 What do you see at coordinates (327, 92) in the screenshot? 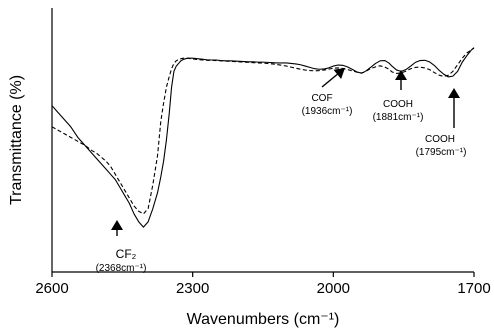
I see `peak-annotation: COF (1936cm⁻¹)` at bounding box center [327, 92].